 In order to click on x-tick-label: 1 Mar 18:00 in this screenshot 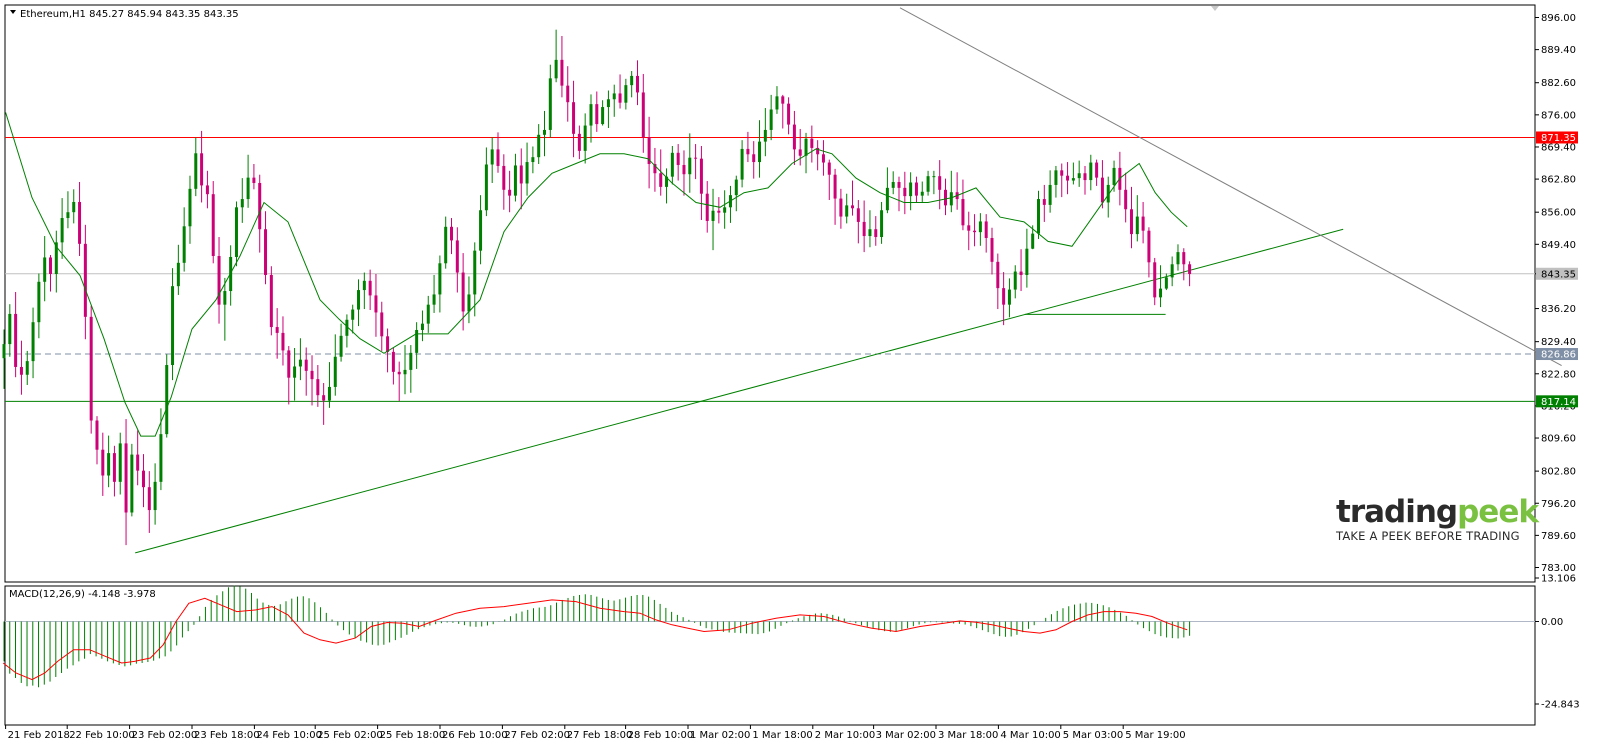, I will do `click(782, 735)`.